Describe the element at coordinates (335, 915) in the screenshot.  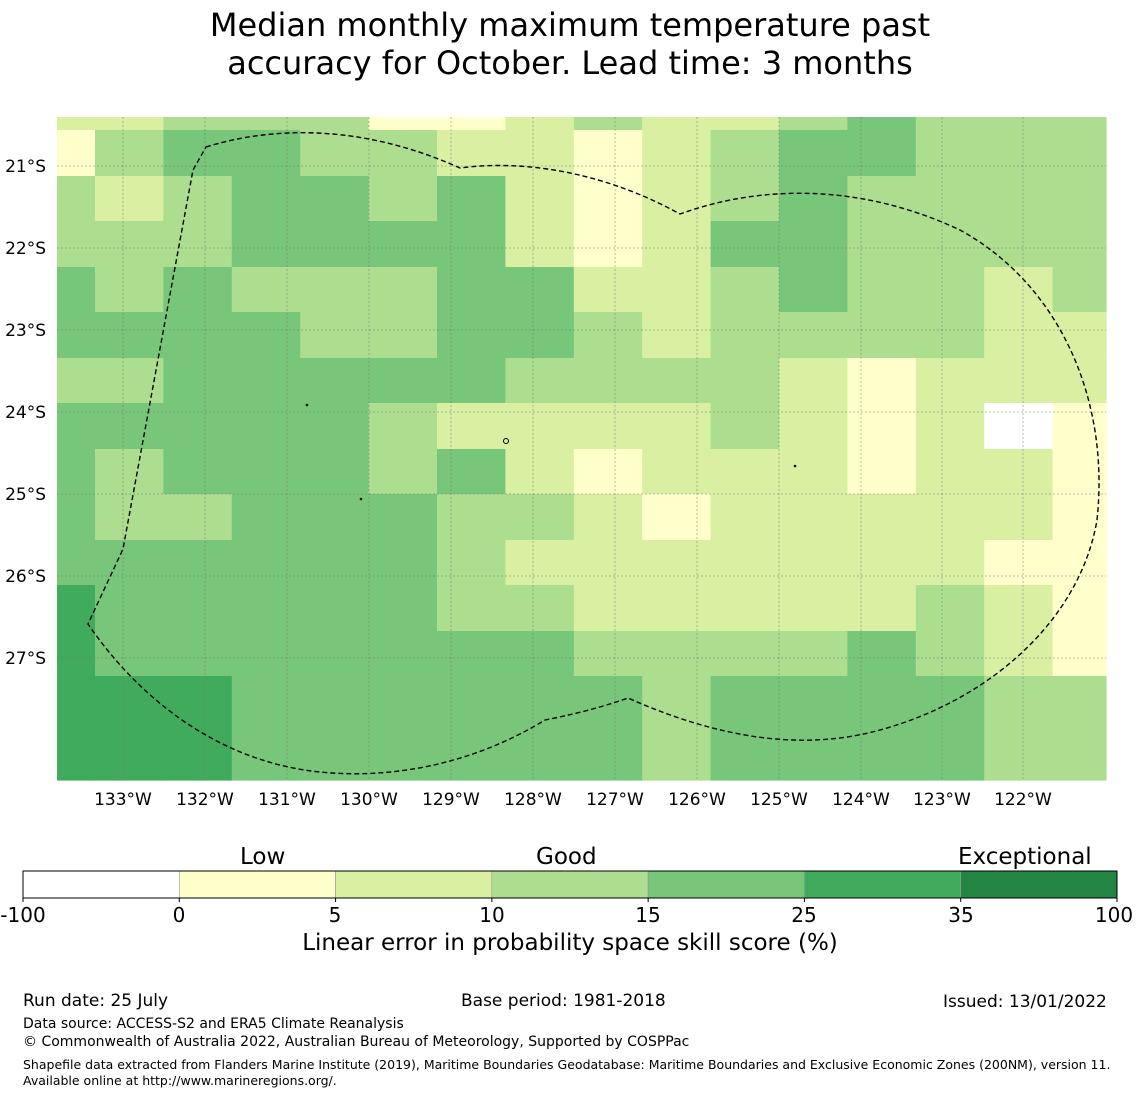
I see `colorbar-tick: 5` at that location.